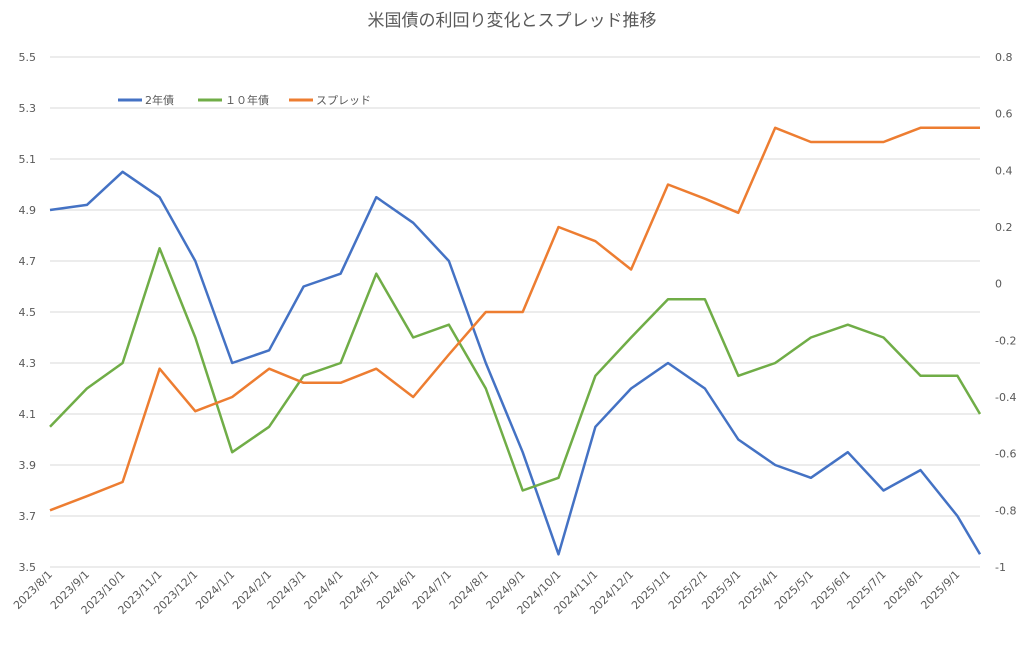  Describe the element at coordinates (28, 159) in the screenshot. I see `left-tick-label: 5.1` at that location.